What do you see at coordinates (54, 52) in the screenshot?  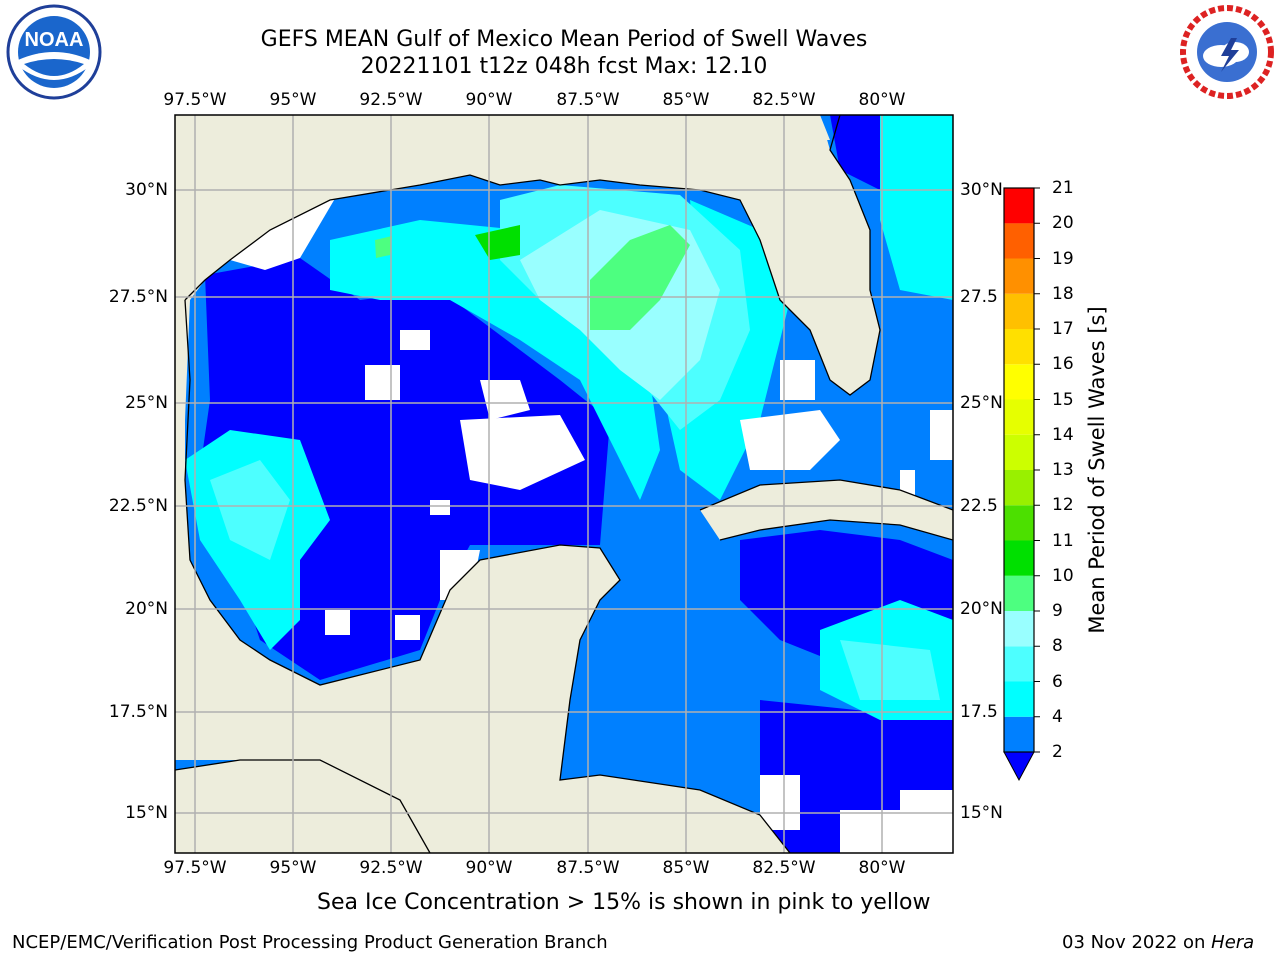 I see `noaa-logo: NOAA` at bounding box center [54, 52].